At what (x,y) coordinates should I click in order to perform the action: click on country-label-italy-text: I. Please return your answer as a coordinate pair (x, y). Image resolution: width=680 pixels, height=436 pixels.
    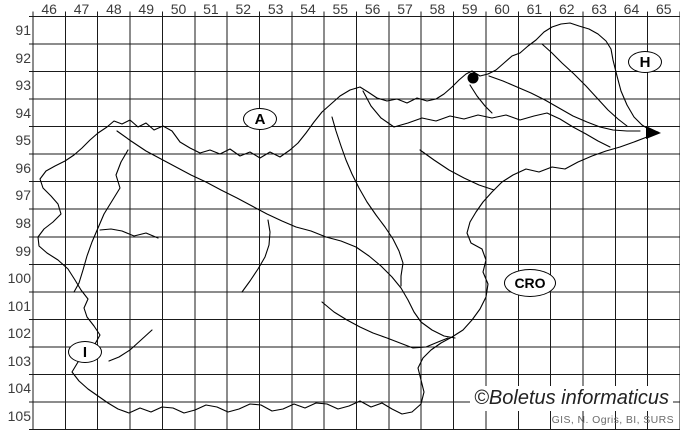
    Looking at the image, I should click on (85, 352).